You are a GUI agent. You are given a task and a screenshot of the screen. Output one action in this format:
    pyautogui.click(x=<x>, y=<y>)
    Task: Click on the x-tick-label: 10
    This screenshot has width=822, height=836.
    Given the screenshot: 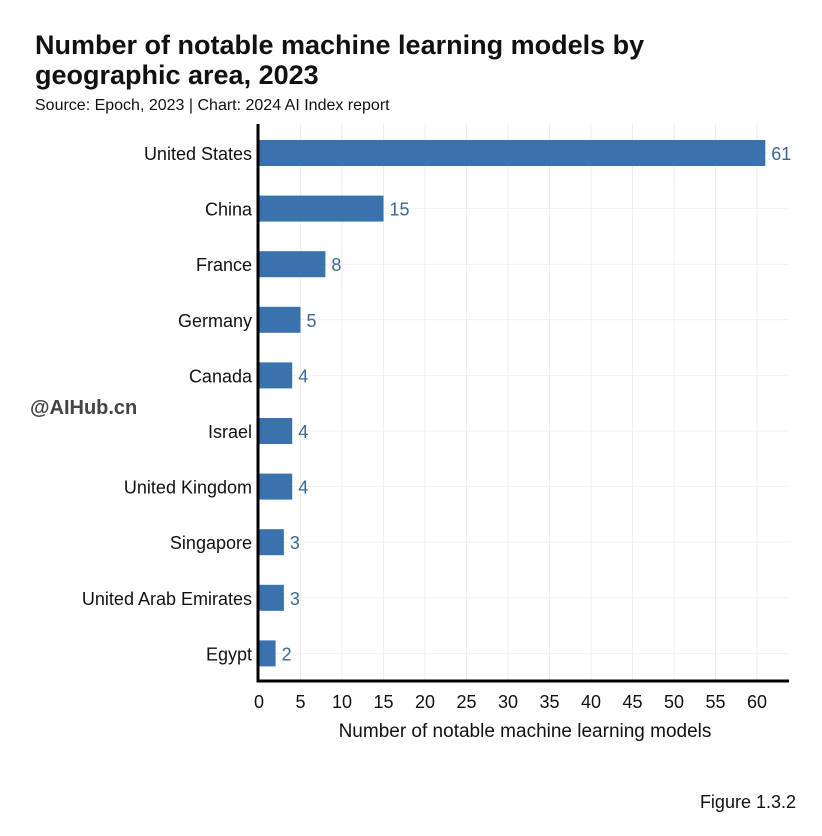 What is the action you would take?
    pyautogui.click(x=342, y=702)
    